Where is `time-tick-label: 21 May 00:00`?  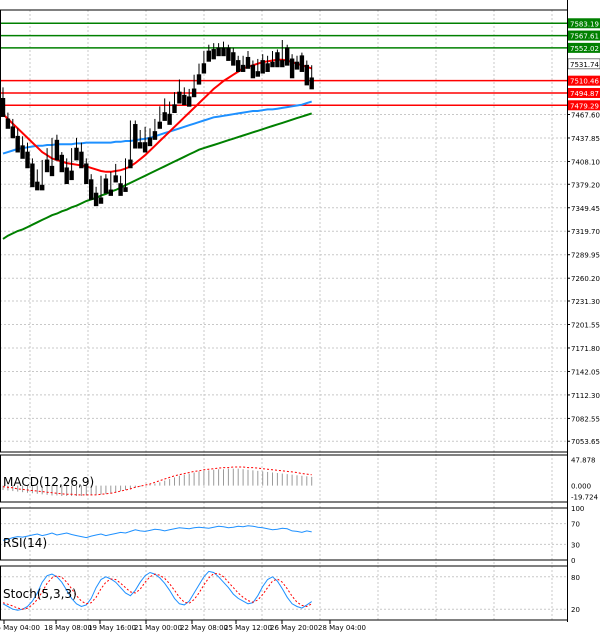 time-tick-label: 21 May 00:00 is located at coordinates (158, 628).